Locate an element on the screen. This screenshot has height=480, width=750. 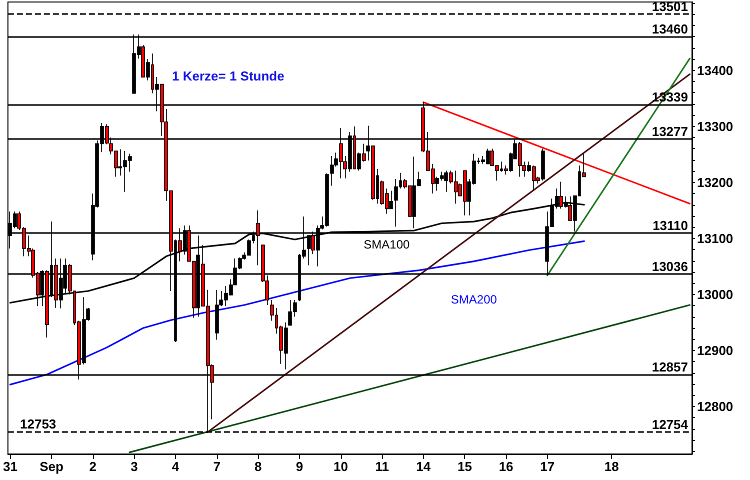
x-tick-label: 7 is located at coordinates (216, 466).